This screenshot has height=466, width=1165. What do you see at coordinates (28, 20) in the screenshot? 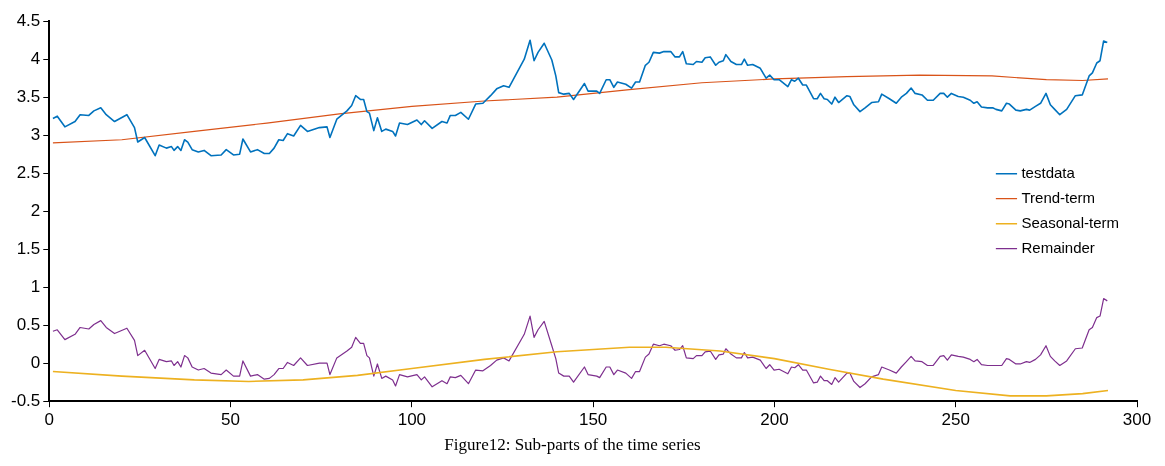
I see `y-tick-label: 4.5` at bounding box center [28, 20].